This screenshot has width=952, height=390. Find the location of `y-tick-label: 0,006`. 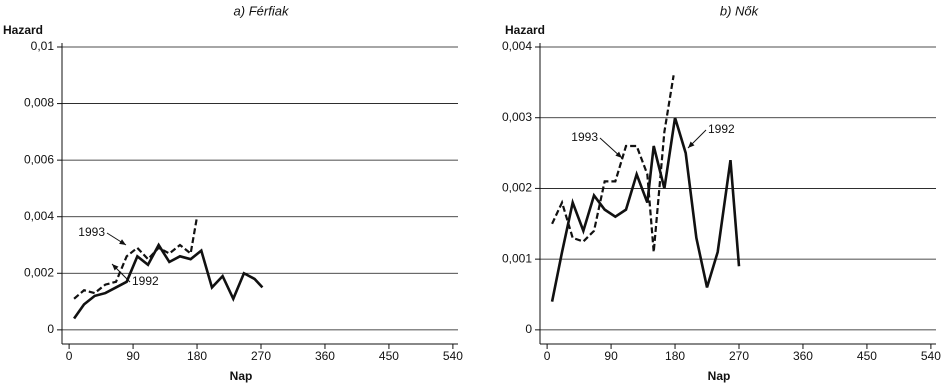

y-tick-label: 0,006 is located at coordinates (39, 159).